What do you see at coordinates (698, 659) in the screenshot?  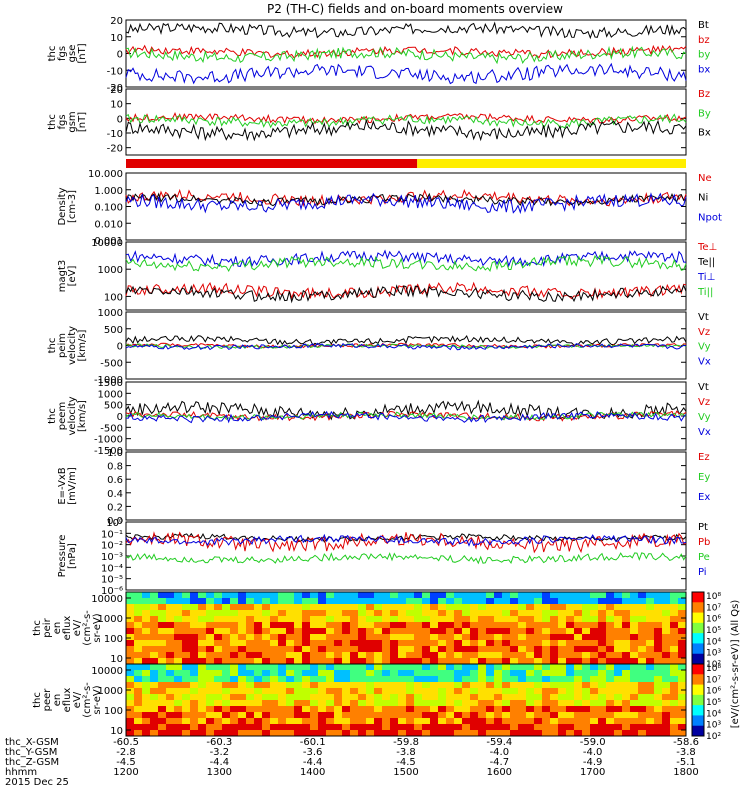 I see `colorbar-swatch` at bounding box center [698, 659].